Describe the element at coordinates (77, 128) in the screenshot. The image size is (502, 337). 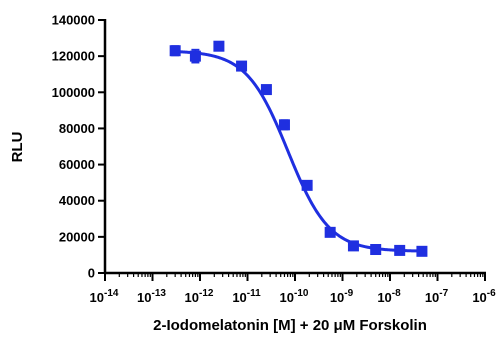
I see `y-tick-label: 80000` at that location.